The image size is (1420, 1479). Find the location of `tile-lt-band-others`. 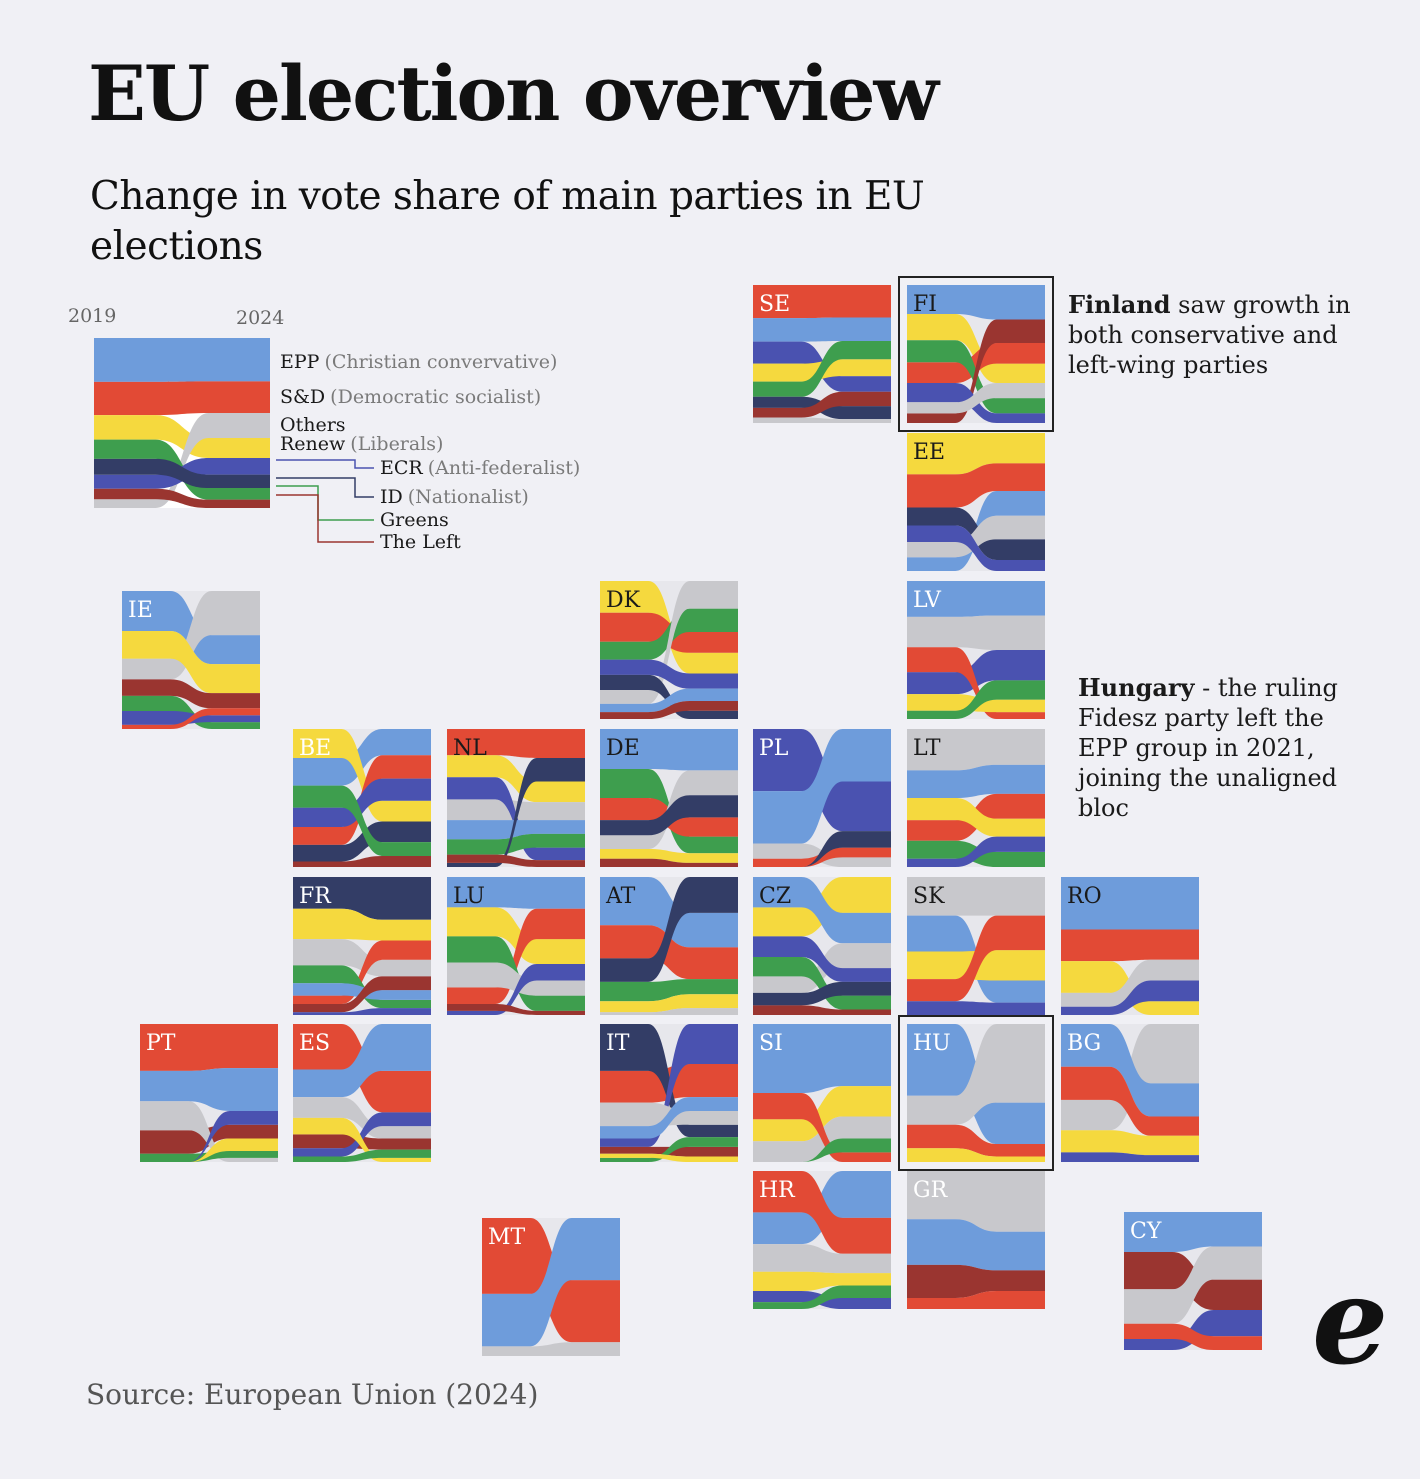

tile-lt-band-others is located at coordinates (976, 750).